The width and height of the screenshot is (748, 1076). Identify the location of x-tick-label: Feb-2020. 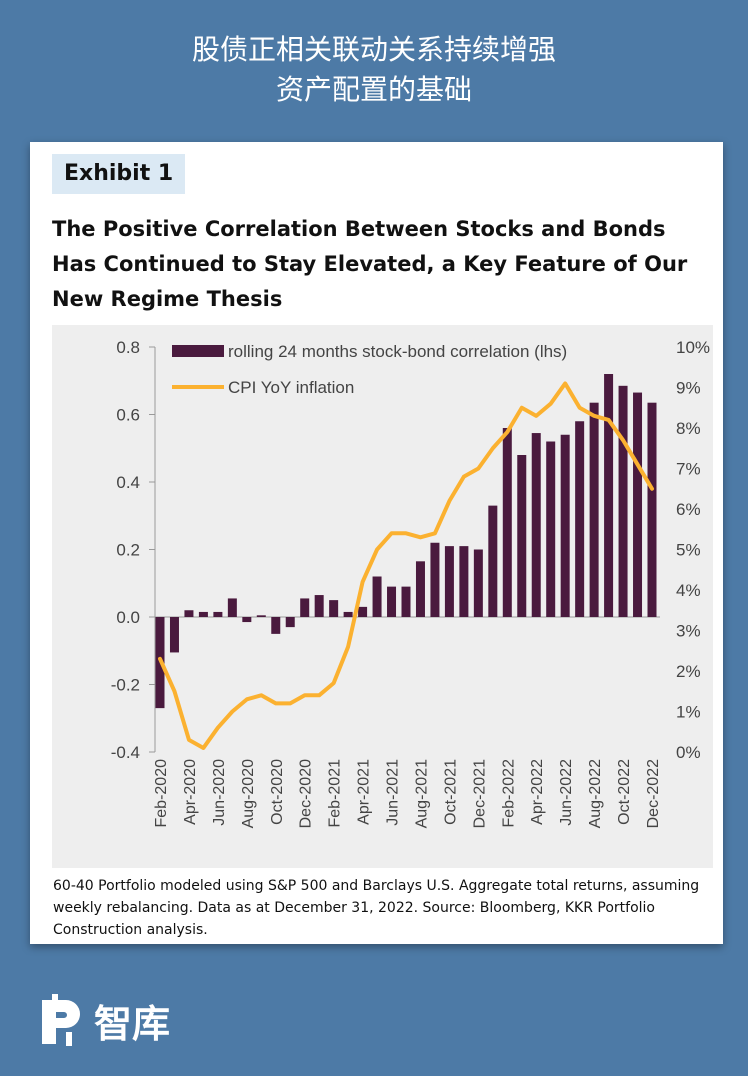
(161, 793).